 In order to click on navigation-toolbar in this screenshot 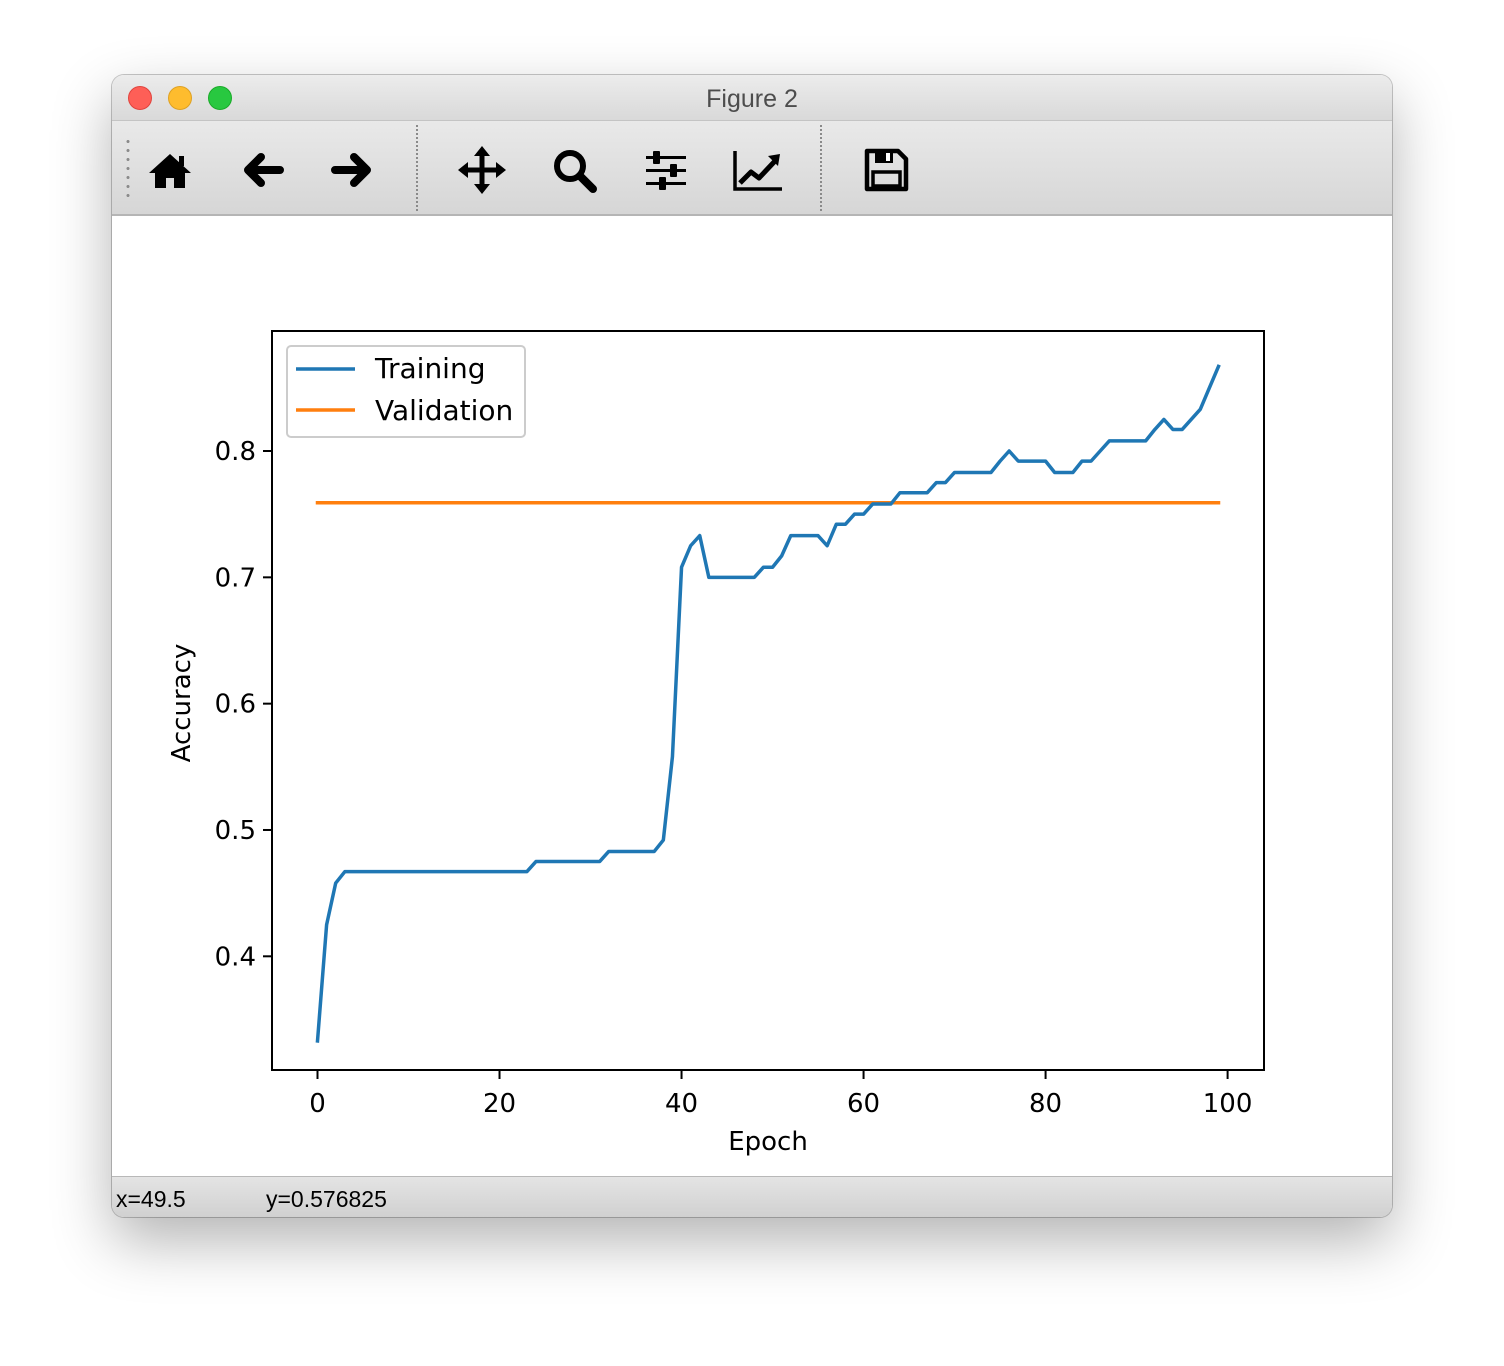, I will do `click(752, 168)`.